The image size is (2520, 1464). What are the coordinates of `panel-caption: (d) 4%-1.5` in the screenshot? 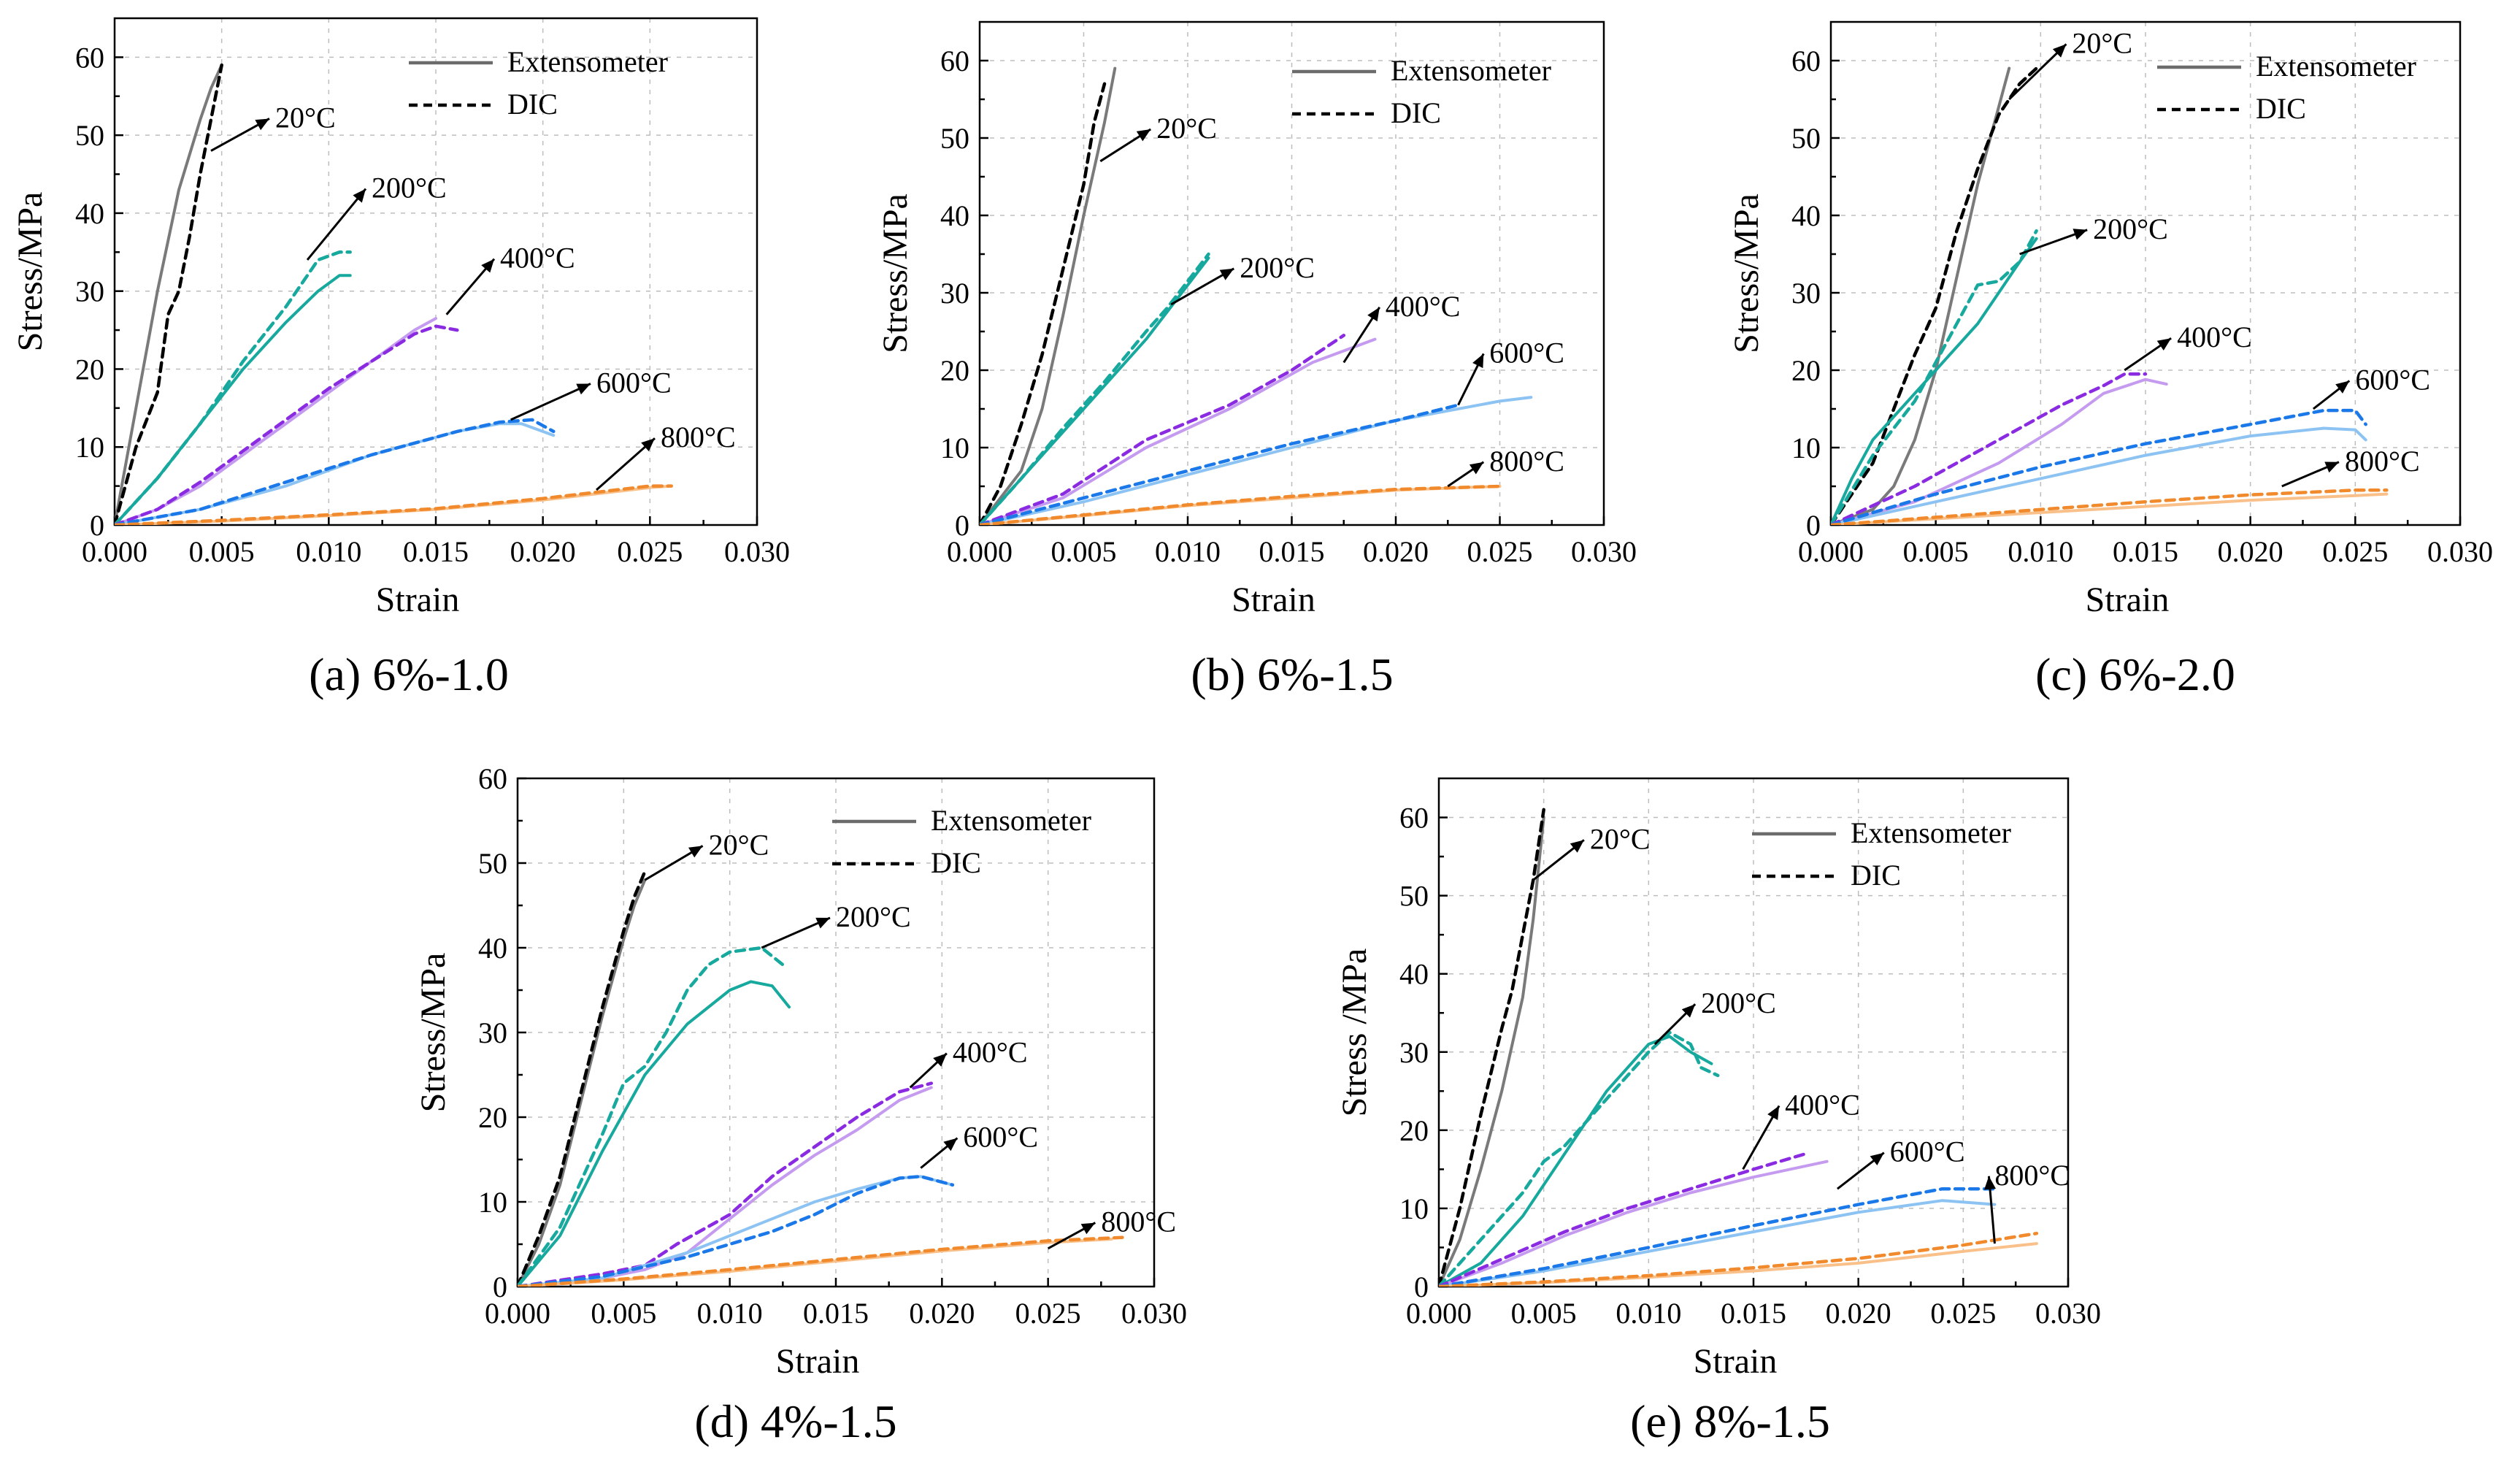 It's located at (795, 1421).